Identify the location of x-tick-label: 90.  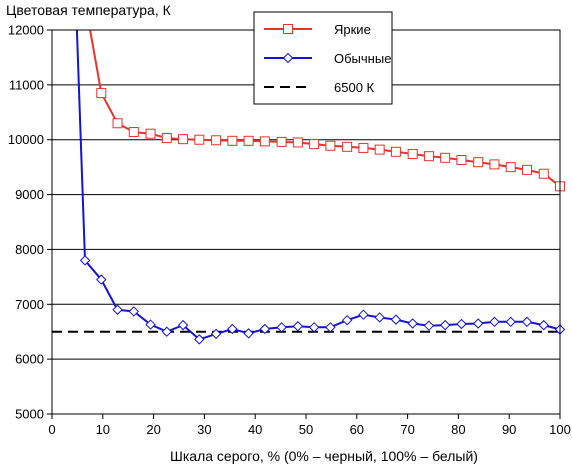
(509, 429).